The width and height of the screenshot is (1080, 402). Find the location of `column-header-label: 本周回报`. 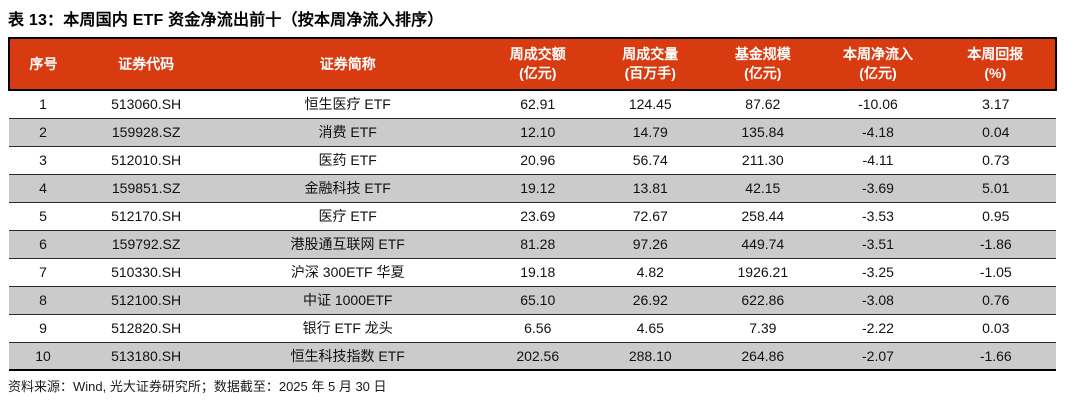

column-header-label: 本周回报 is located at coordinates (995, 54).